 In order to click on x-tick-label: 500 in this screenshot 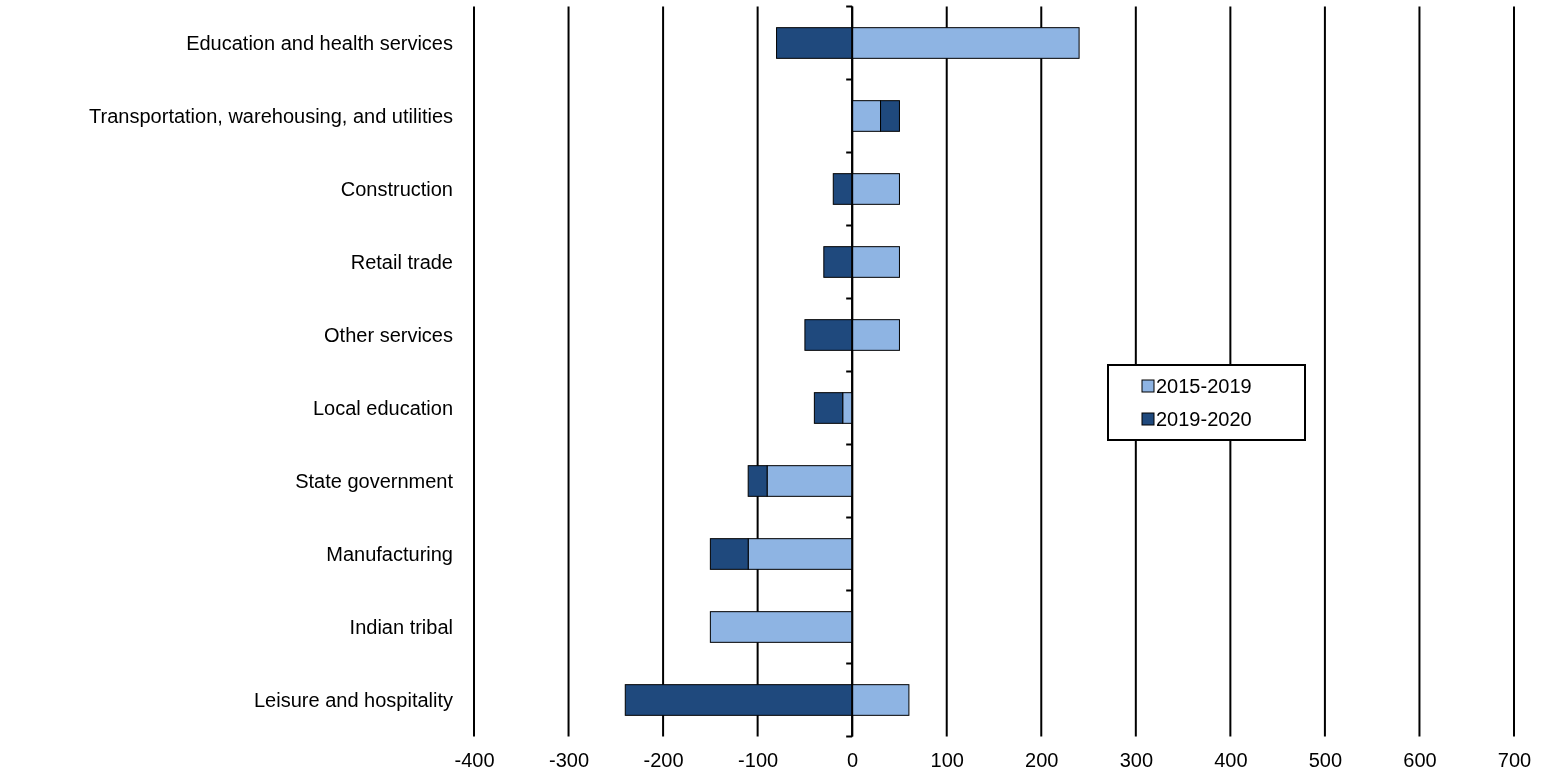, I will do `click(1325, 759)`.